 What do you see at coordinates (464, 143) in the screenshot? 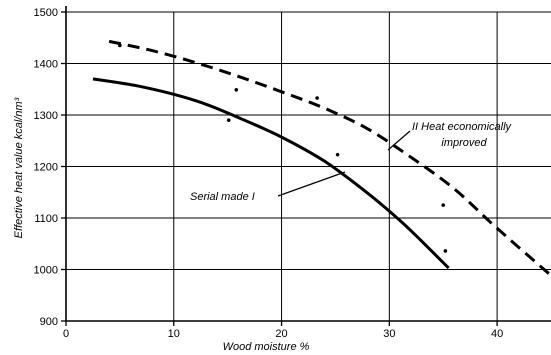
I see `heat-label-line2: improved` at bounding box center [464, 143].